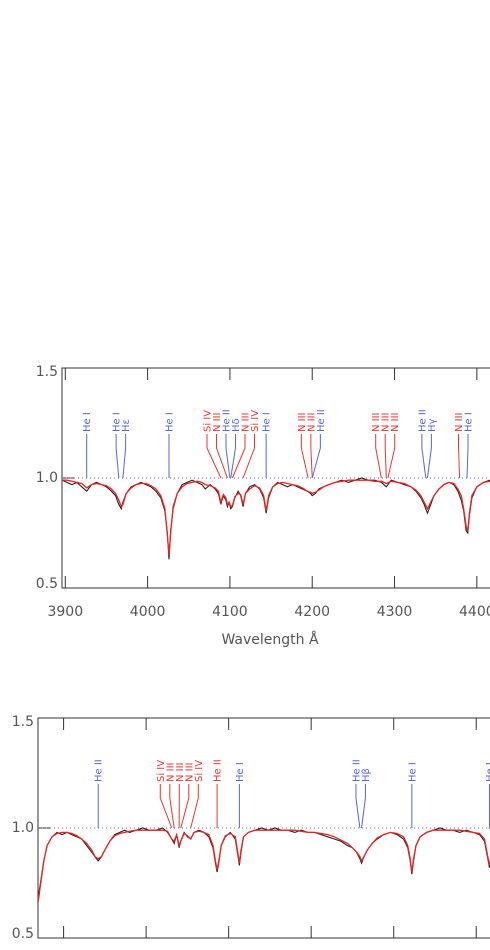 The width and height of the screenshot is (490, 950). I want to click on x-tick-label: 3900, so click(65, 612).